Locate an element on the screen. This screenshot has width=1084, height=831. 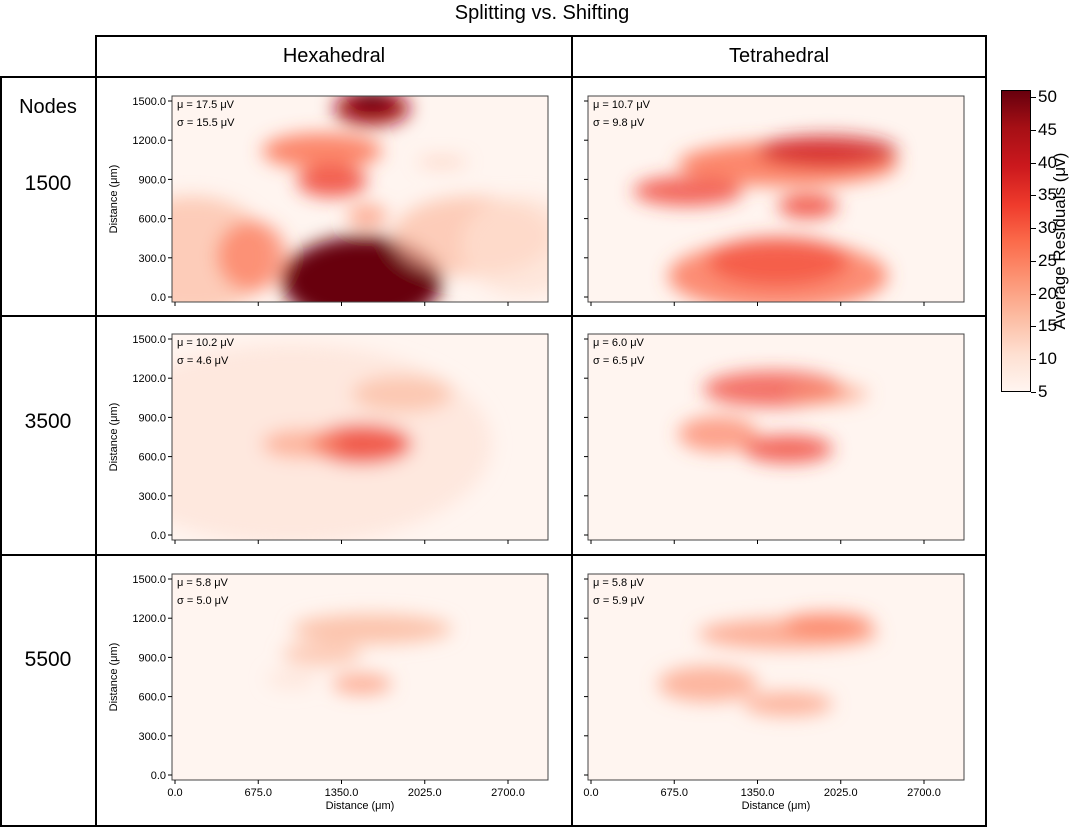
heatmap-panel-tet-3500: μ = 6.0 μV σ = 6.5 μV is located at coordinates (774, 438).